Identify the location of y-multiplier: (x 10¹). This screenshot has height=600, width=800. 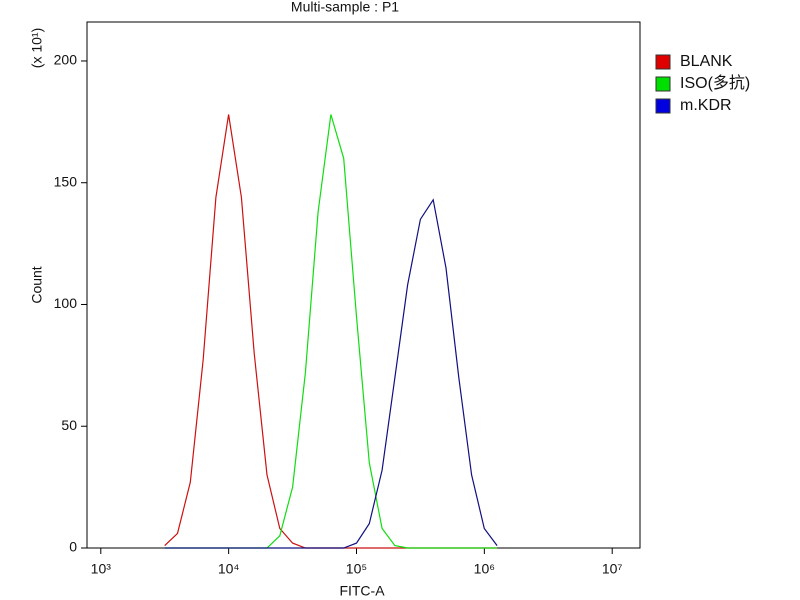
(37, 48).